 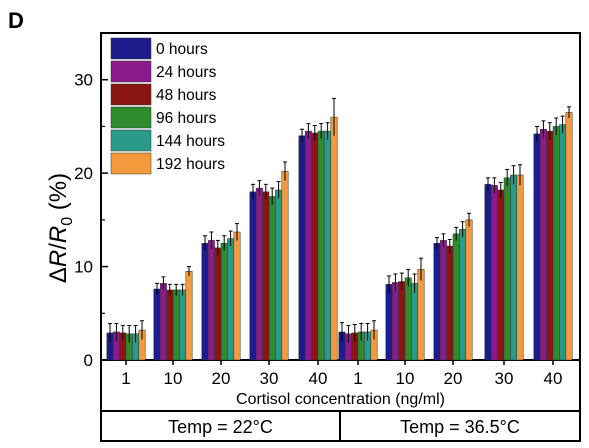 I want to click on legend-label: 0 hours, so click(x=182, y=49).